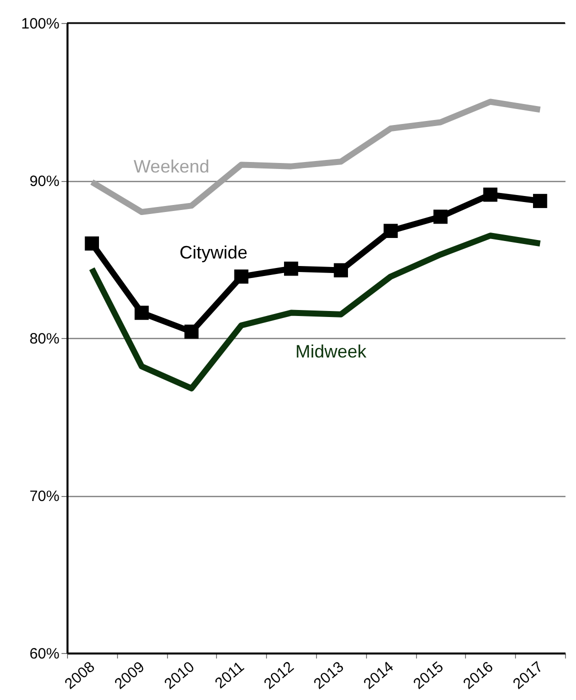  Describe the element at coordinates (44, 654) in the screenshot. I see `y-tick-label: 60%` at that location.